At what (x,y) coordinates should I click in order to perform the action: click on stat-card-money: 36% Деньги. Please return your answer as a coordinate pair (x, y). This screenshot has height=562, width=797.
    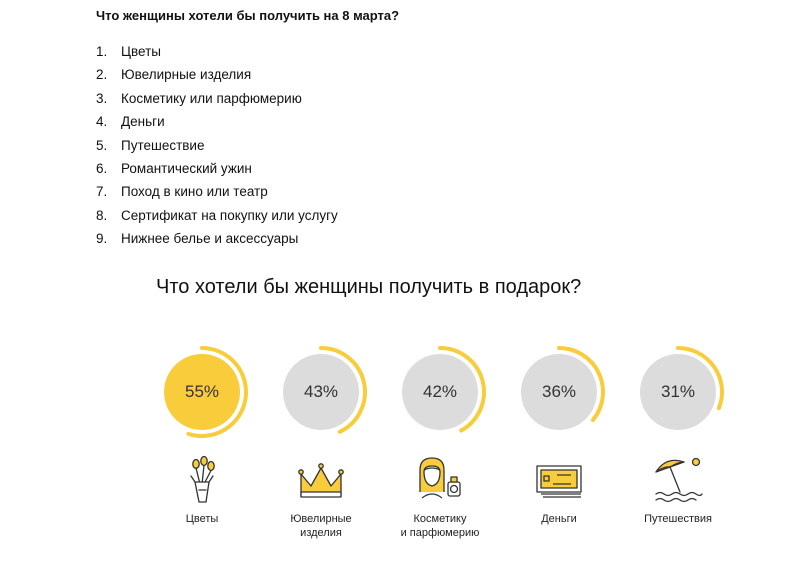
    Looking at the image, I should click on (559, 434).